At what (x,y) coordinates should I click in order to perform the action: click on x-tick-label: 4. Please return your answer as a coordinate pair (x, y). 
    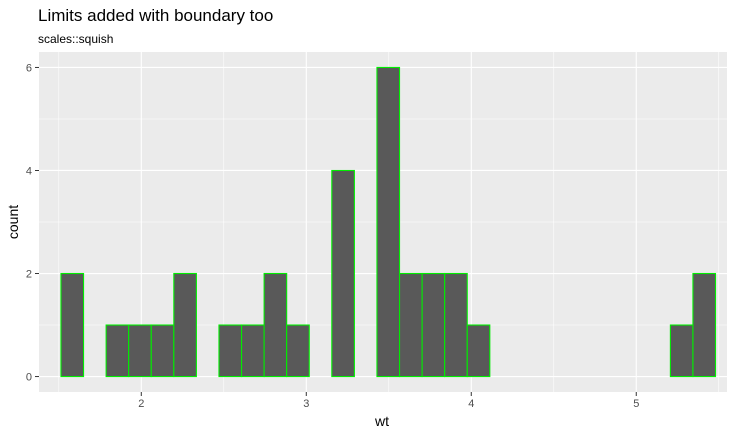
    Looking at the image, I should click on (471, 404).